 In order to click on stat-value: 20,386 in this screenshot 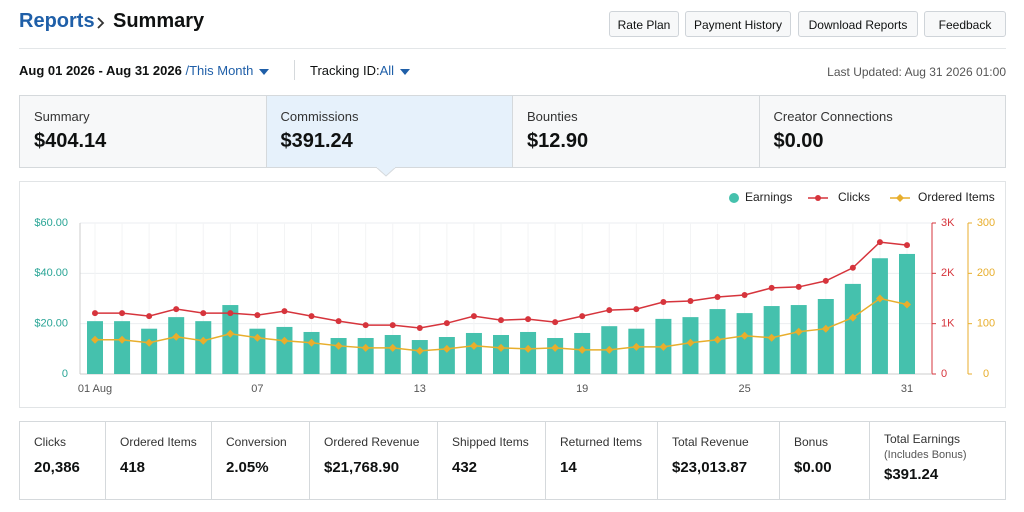, I will do `click(57, 467)`.